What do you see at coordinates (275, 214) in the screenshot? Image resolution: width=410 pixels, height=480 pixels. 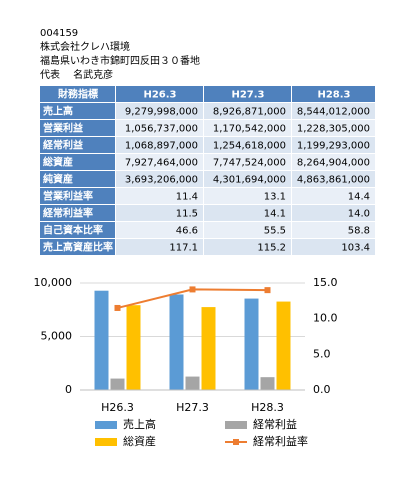 I see `cell-value: 14.1` at bounding box center [275, 214].